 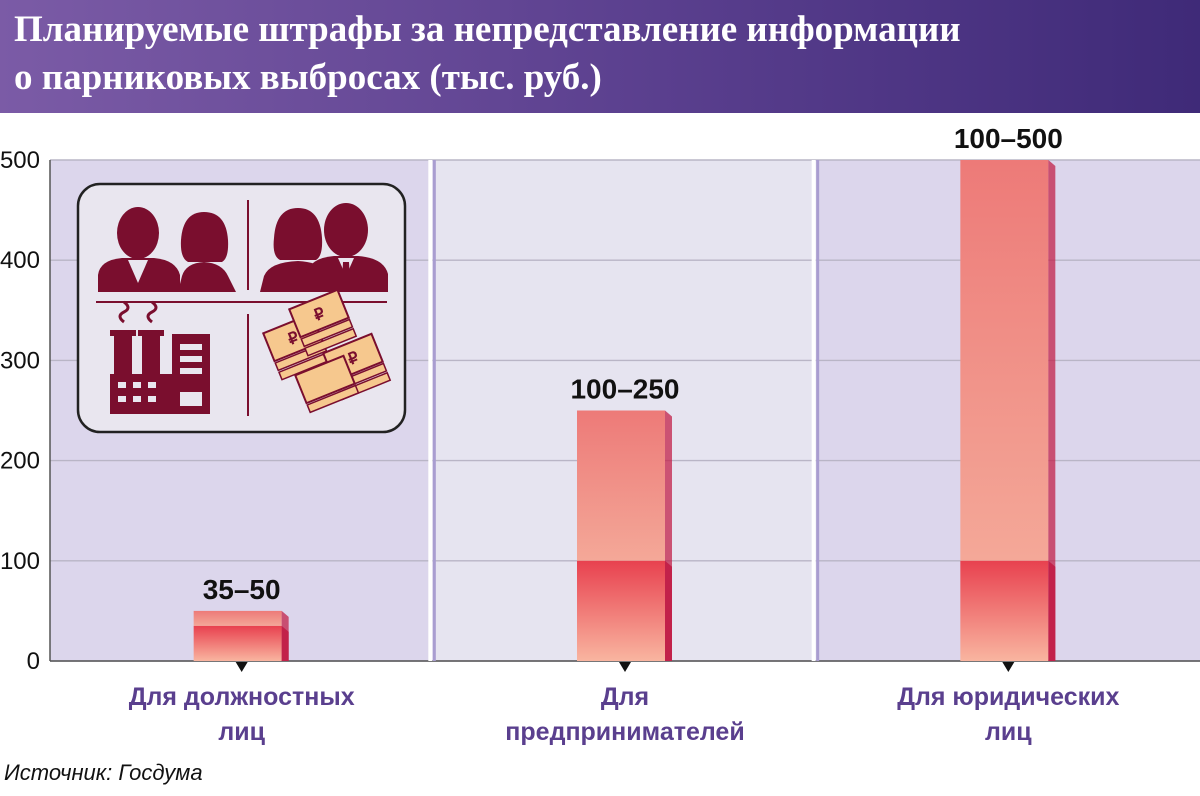 I want to click on y-tick-label: 300, so click(x=20, y=360).